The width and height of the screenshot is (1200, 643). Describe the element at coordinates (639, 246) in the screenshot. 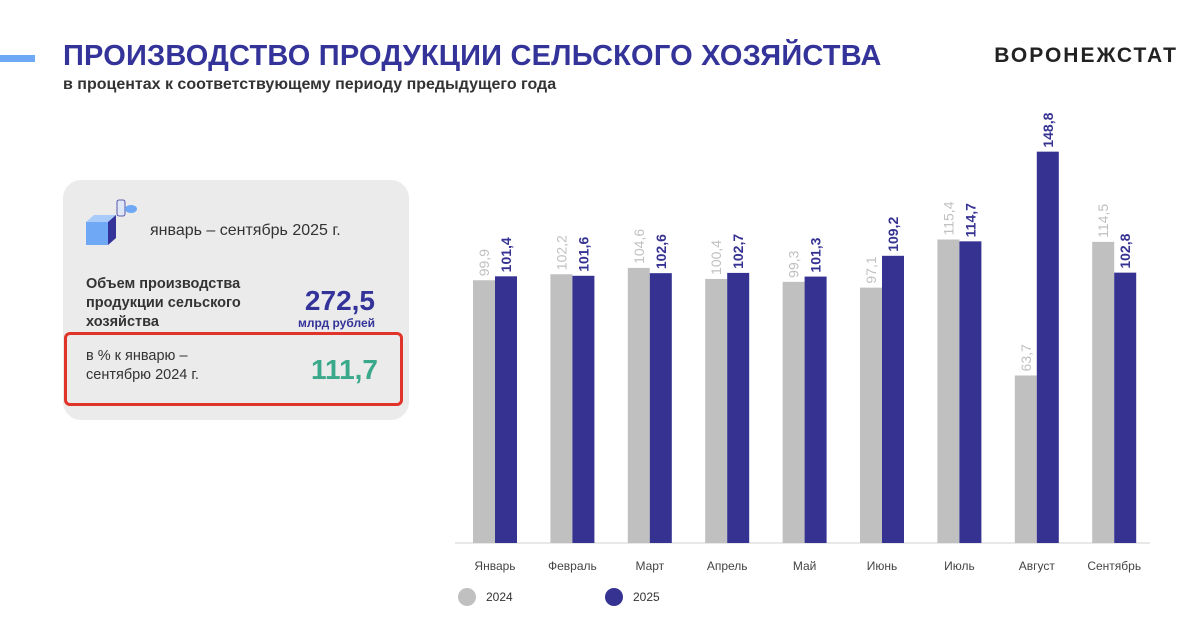

I see `data-label-2024-2: 104,6` at that location.